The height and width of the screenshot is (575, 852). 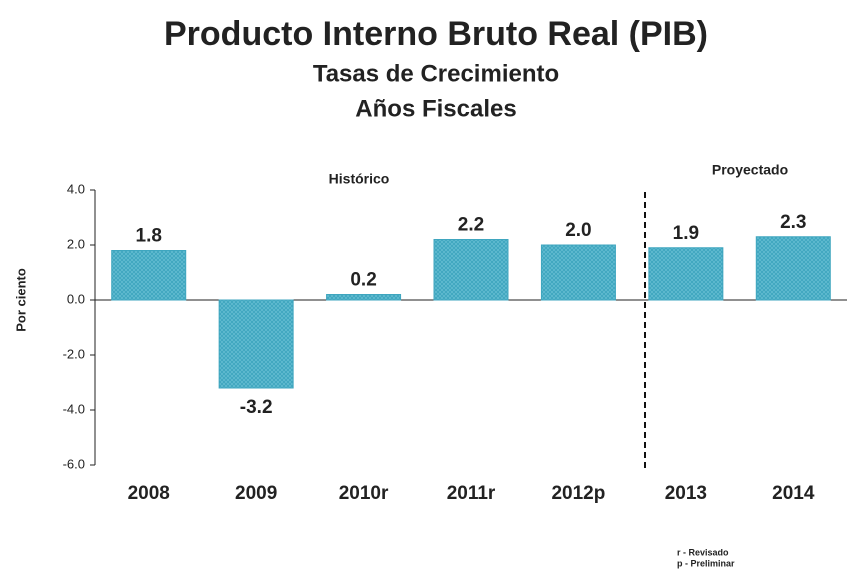 I want to click on x-tick-label: 2013, so click(x=686, y=493).